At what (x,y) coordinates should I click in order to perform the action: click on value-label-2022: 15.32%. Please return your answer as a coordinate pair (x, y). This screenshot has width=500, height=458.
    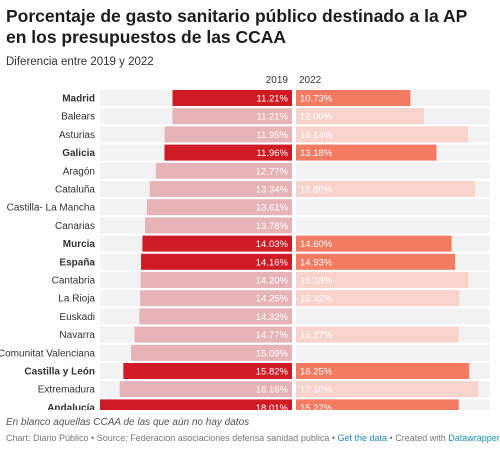
    Looking at the image, I should click on (316, 299).